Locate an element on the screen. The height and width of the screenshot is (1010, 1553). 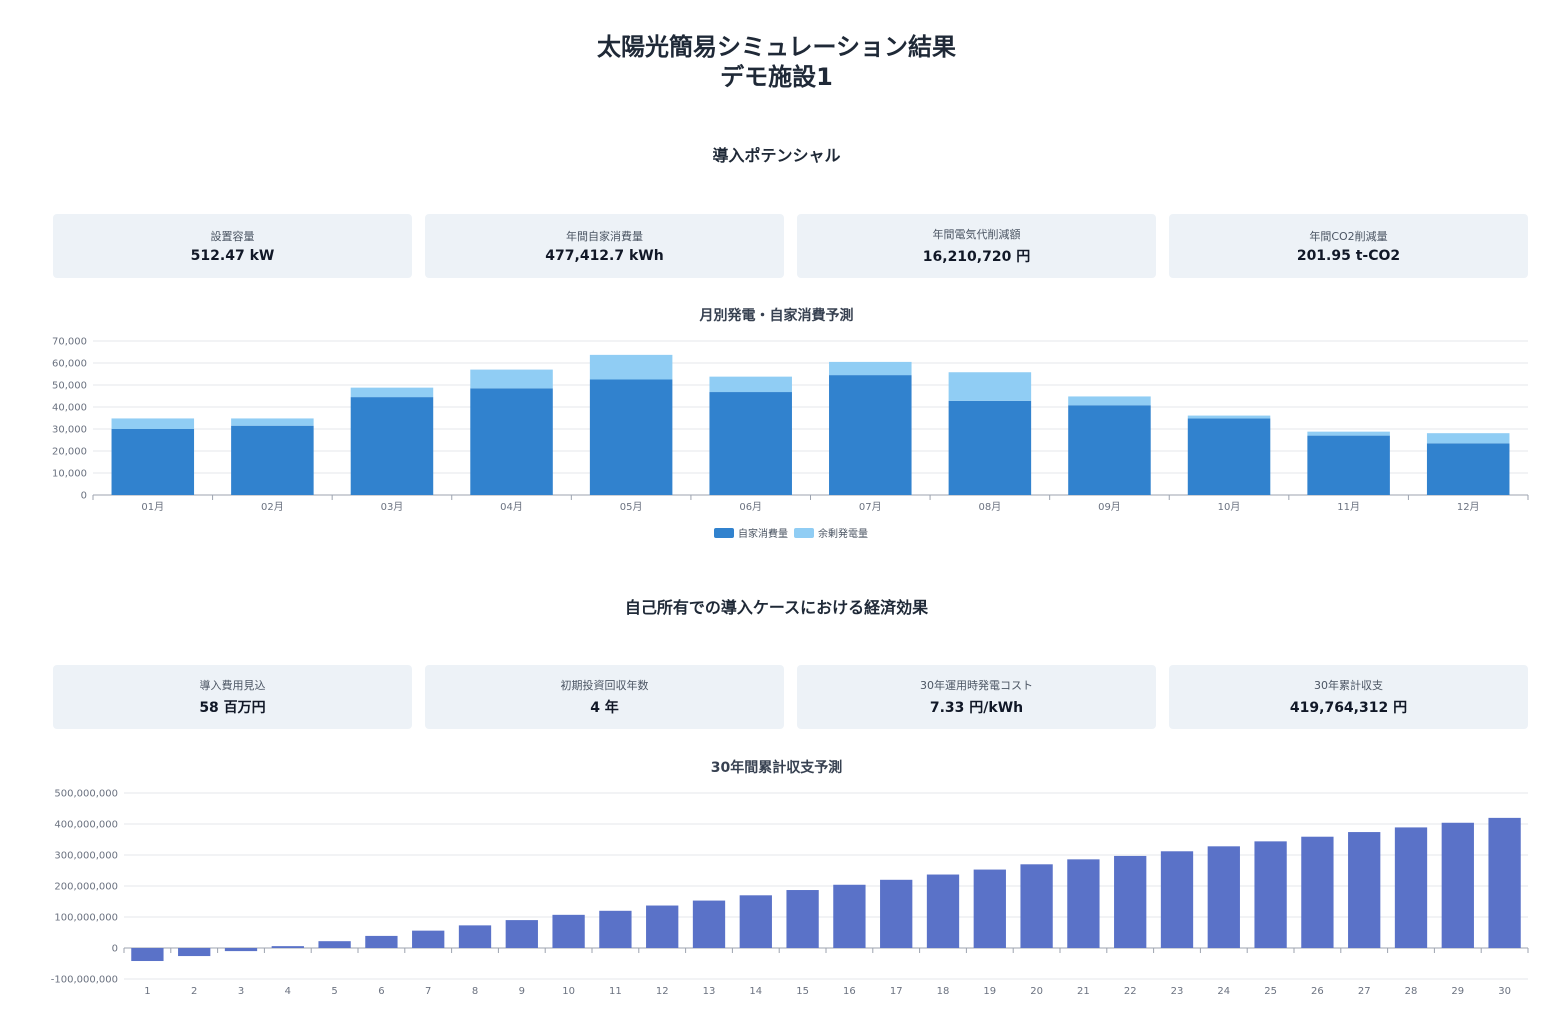
x-tick-label: 10月 is located at coordinates (1229, 507).